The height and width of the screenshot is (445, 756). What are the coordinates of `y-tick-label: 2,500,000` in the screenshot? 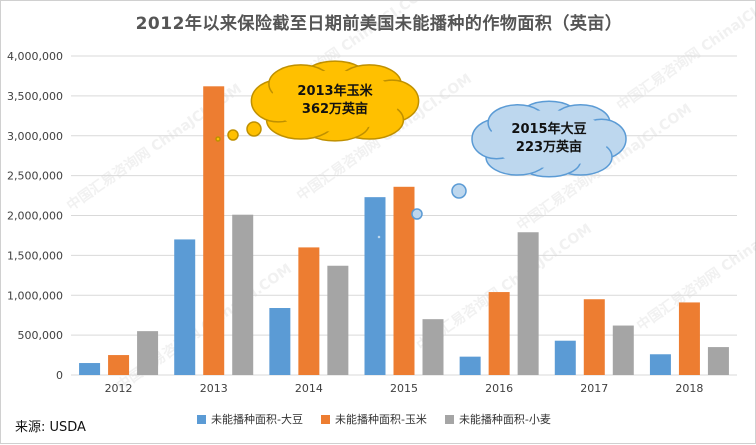 It's located at (35, 176).